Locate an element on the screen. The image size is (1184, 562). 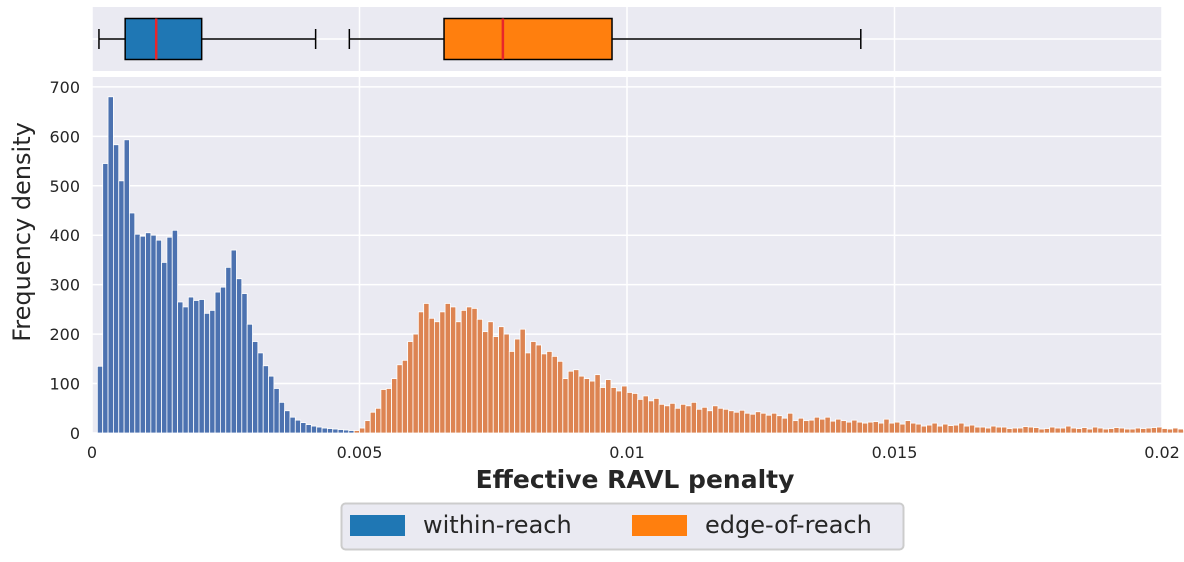
legend-swatch-edge-of-reach is located at coordinates (659, 525).